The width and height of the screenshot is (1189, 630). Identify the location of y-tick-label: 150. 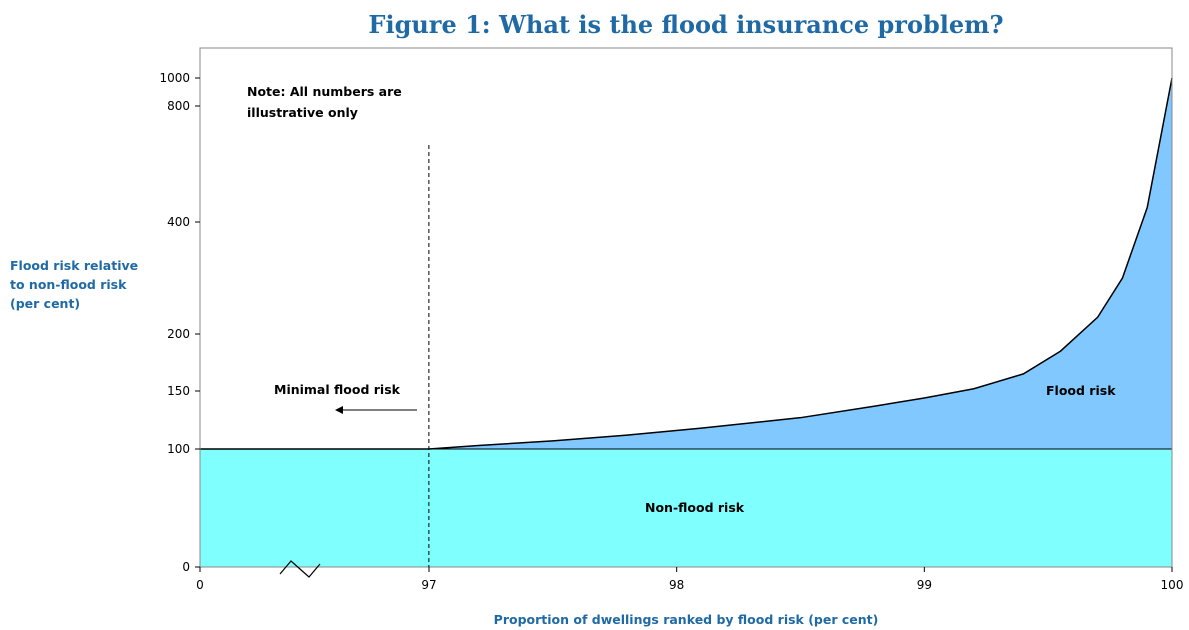
(178, 391).